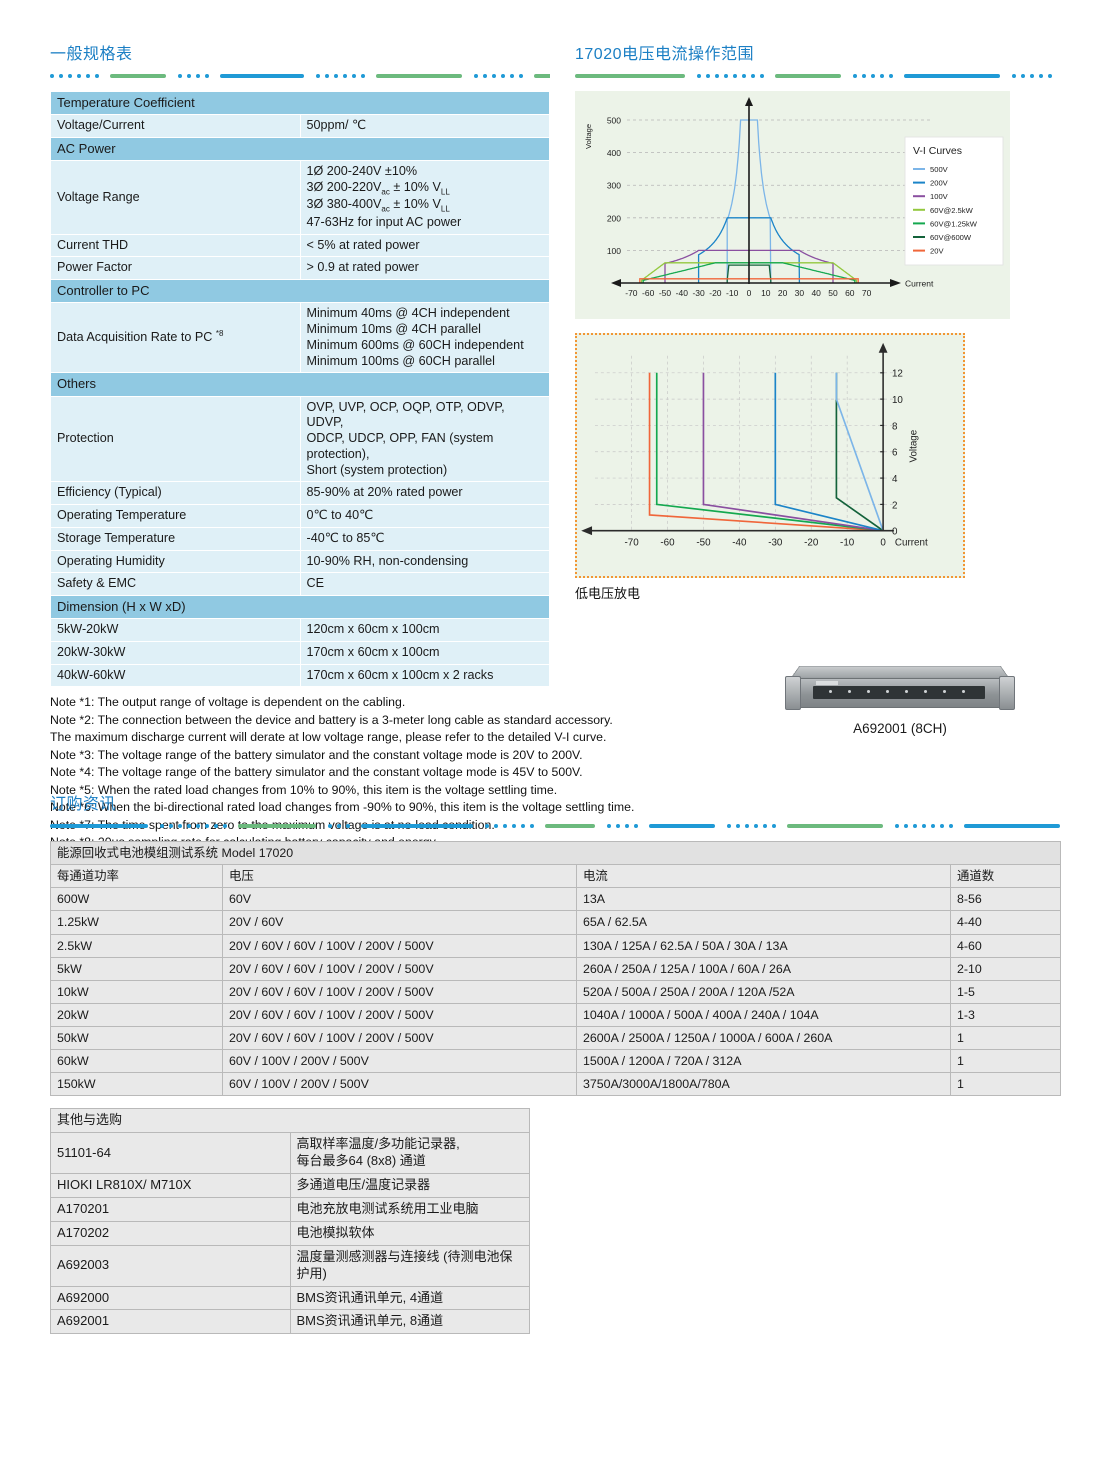  I want to click on product-photo-block: A692001 (8CH), so click(900, 700).